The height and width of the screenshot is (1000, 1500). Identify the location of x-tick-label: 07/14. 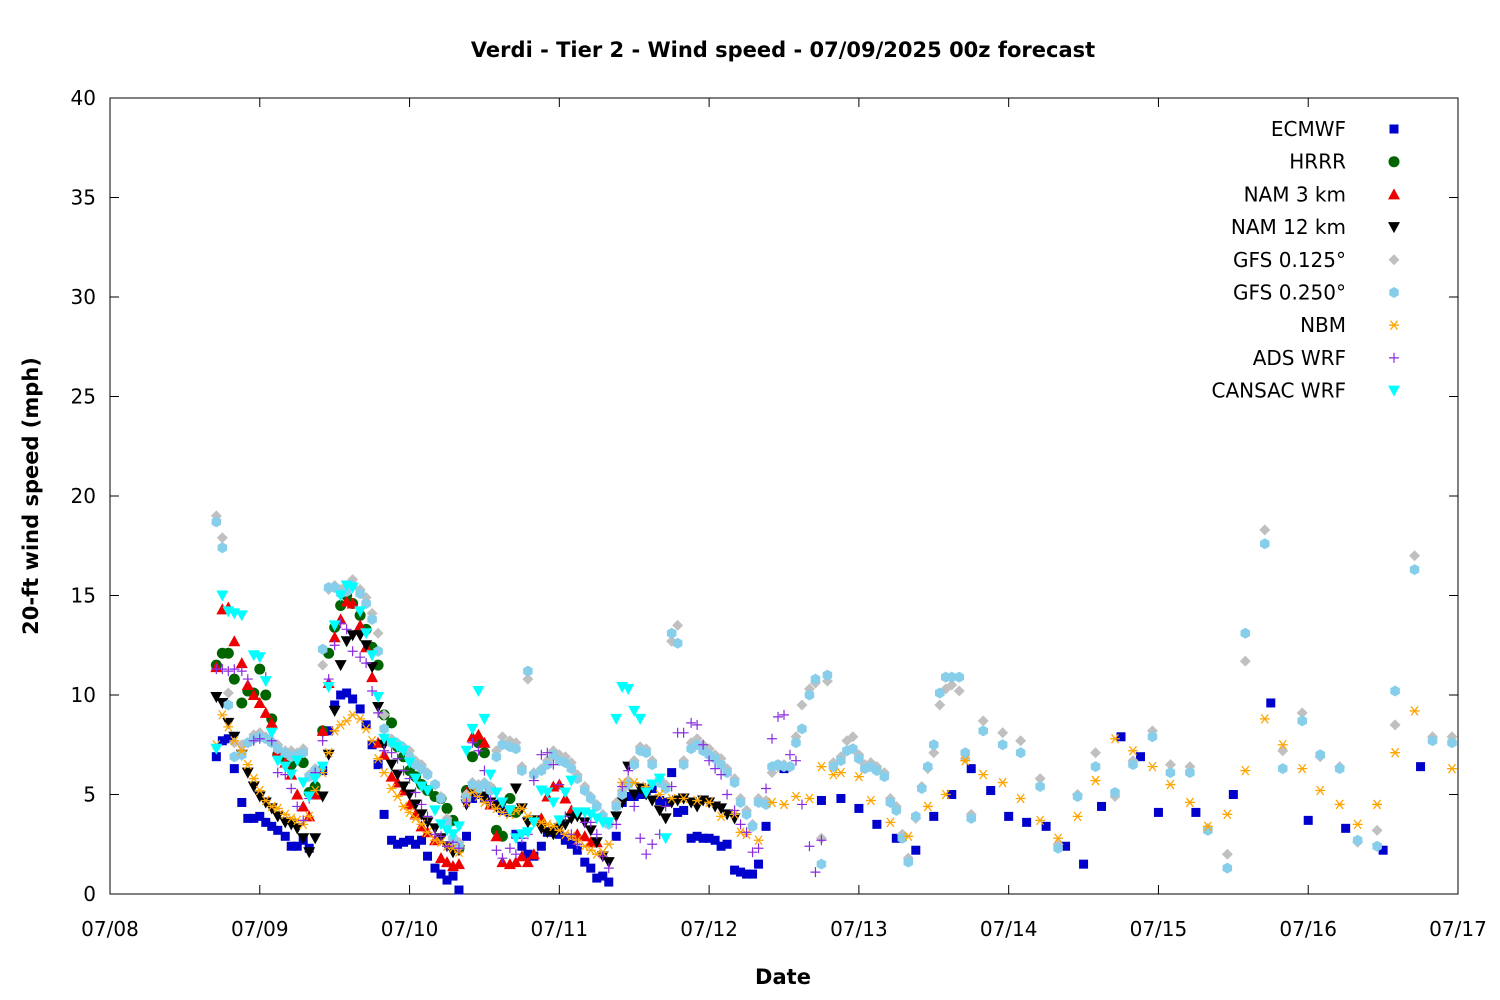
(1009, 929).